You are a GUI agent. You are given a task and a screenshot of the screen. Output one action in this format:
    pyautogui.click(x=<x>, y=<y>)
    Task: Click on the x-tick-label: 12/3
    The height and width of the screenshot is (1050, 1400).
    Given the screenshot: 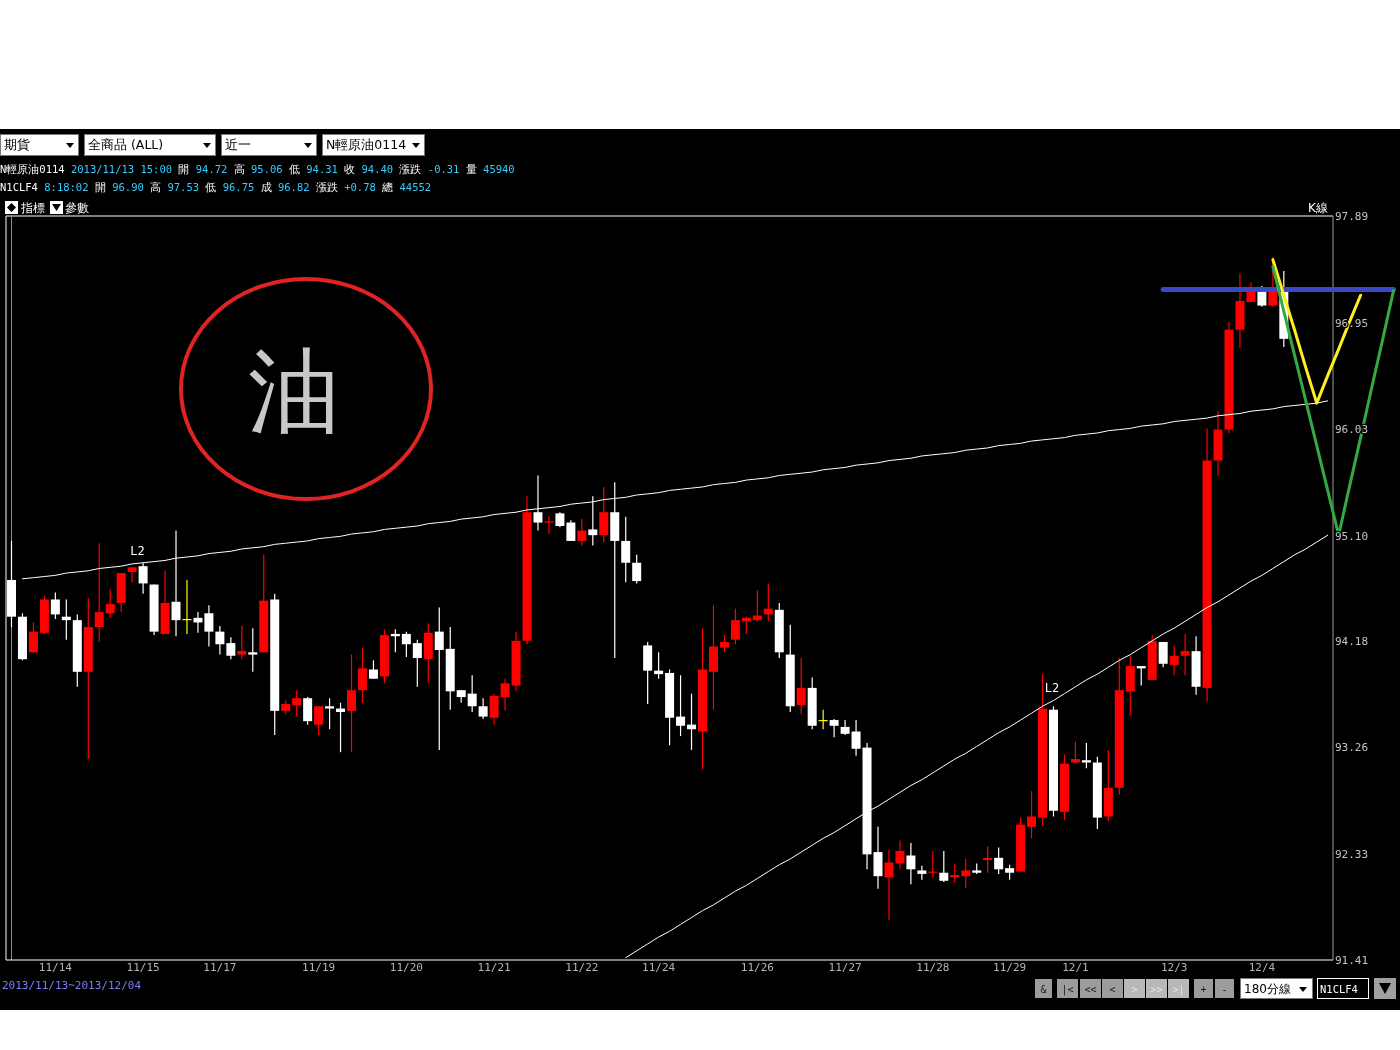 What is the action you would take?
    pyautogui.click(x=1174, y=967)
    